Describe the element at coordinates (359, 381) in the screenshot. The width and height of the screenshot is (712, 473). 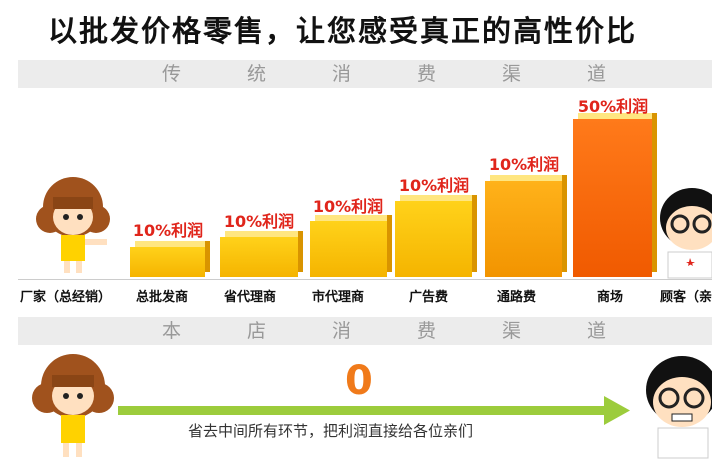
I see `amount: 0` at that location.